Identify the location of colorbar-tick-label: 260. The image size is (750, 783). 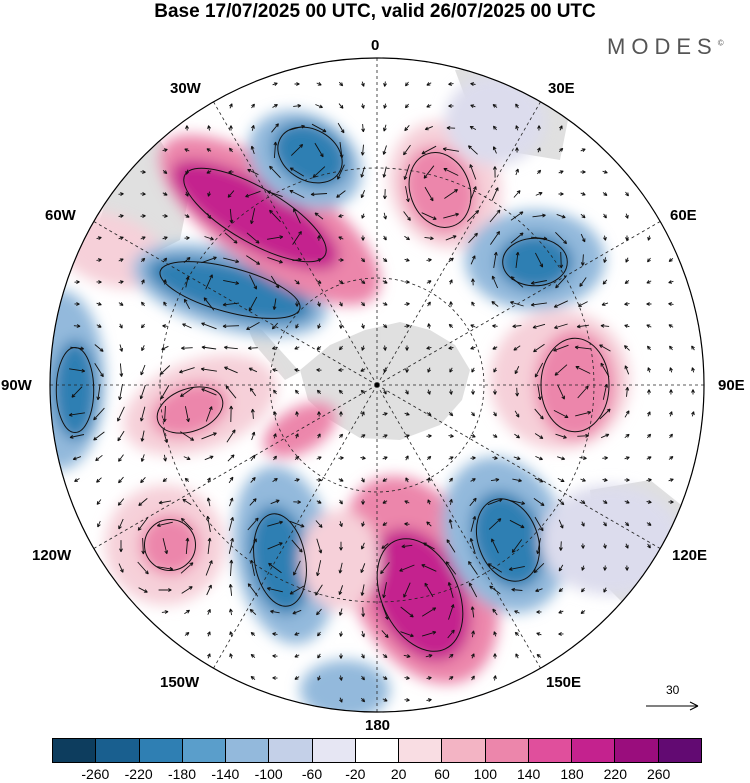
(658, 774).